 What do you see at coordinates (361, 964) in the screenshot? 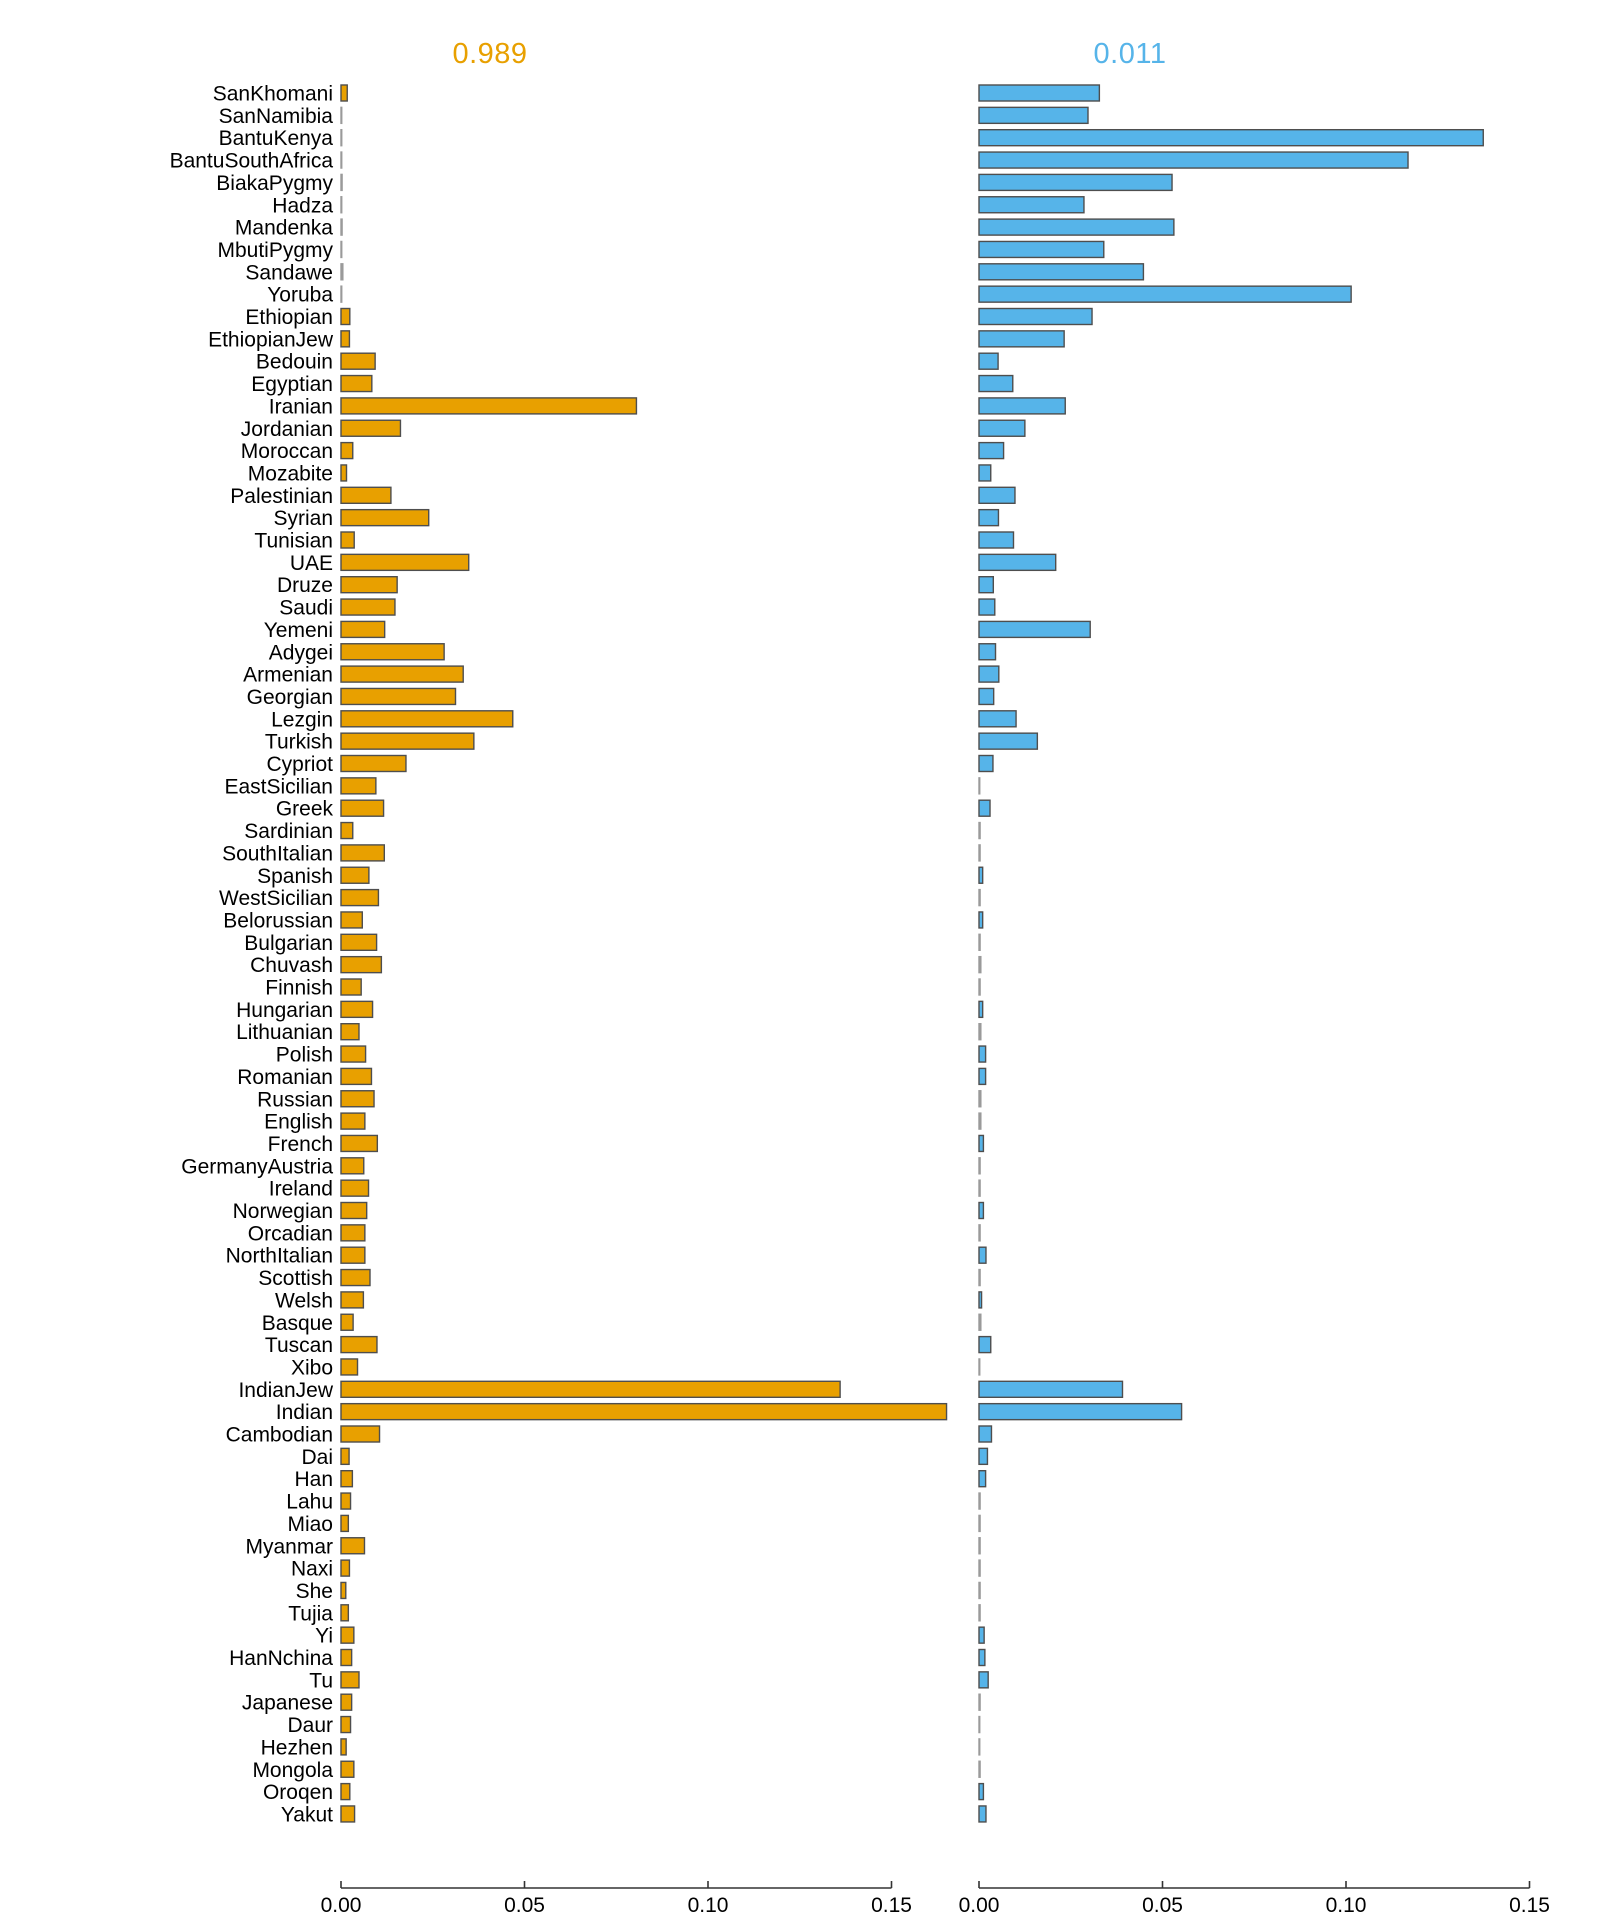
I see `left-bar-Chuvash` at bounding box center [361, 964].